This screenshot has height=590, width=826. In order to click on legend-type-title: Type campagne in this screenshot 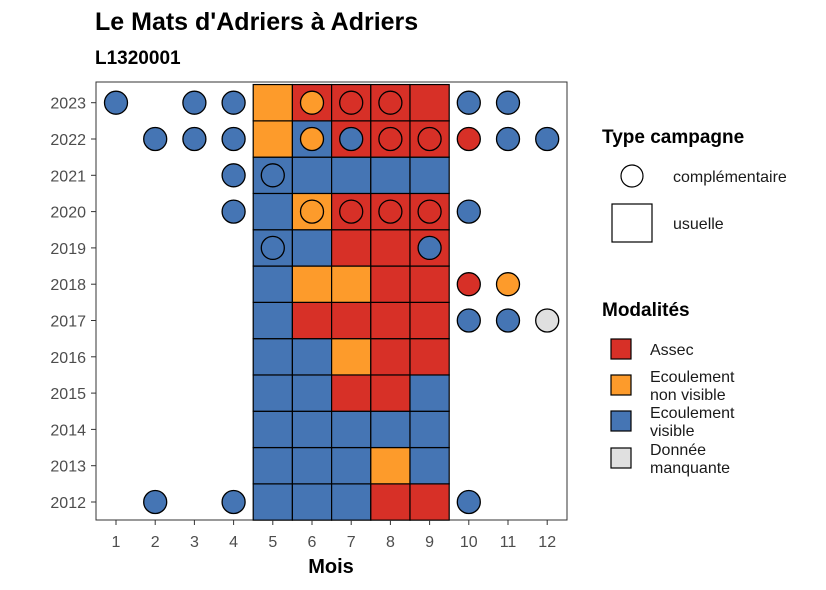, I will do `click(673, 137)`.